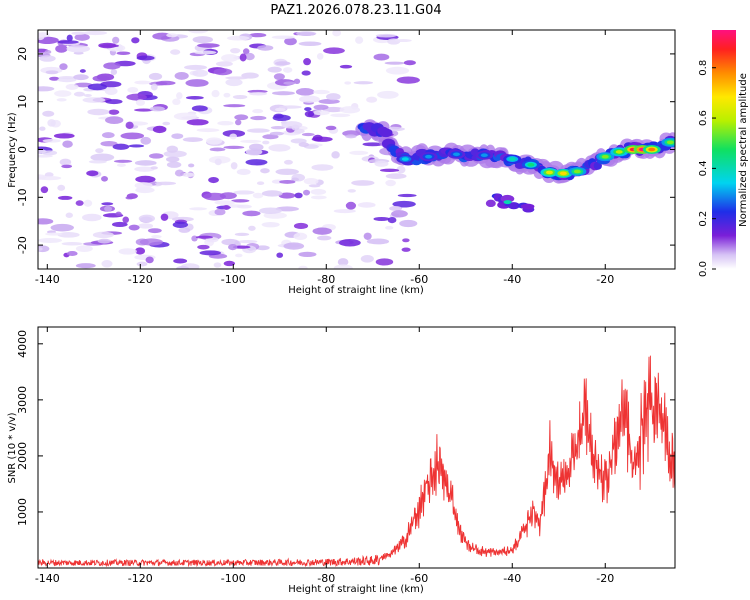 This screenshot has width=750, height=600. Describe the element at coordinates (356, 589) in the screenshot. I see `snr-x-label: Height of straight line (km)` at that location.